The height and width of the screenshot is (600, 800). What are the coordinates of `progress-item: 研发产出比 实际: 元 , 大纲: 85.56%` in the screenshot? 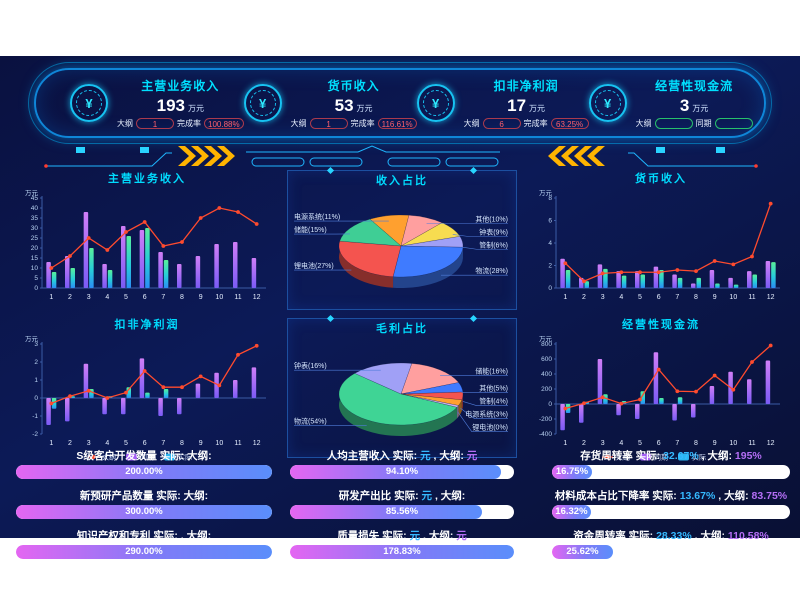 It's located at (402, 503).